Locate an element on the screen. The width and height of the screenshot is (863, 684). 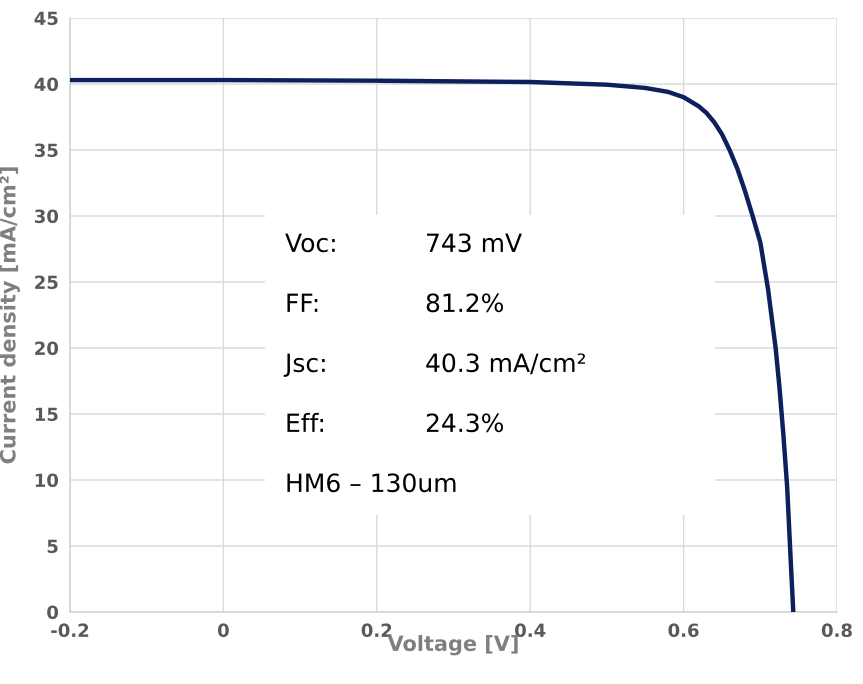
text: Eff: 24.3% is located at coordinates (395, 422).